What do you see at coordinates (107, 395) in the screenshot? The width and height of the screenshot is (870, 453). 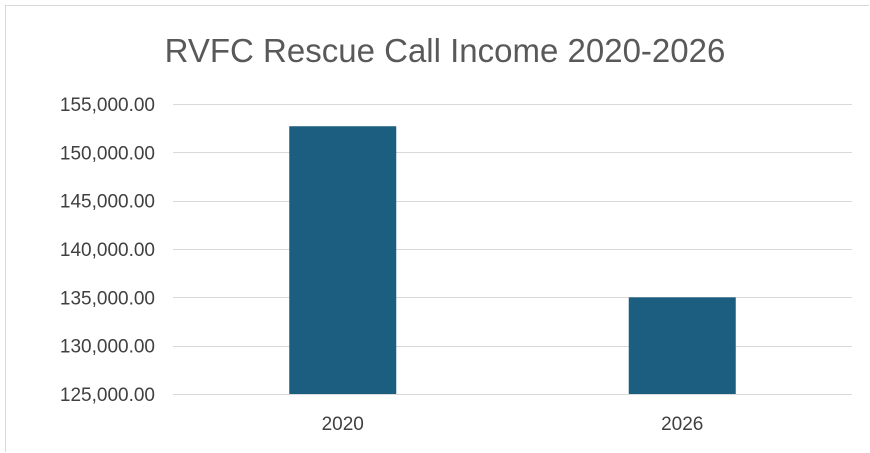 I see `y-tick-label: 125,000.00` at bounding box center [107, 395].